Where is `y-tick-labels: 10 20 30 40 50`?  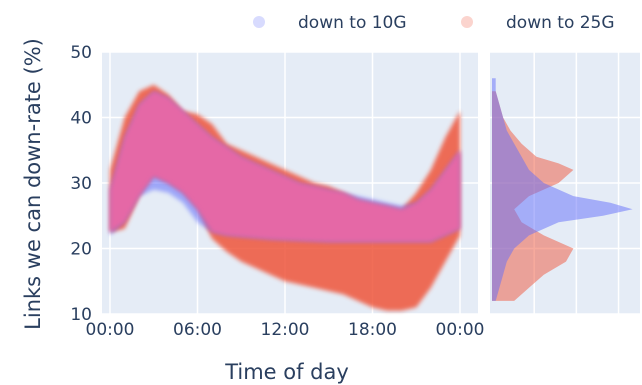
y-tick-labels: 10 20 30 40 50 is located at coordinates (81, 184).